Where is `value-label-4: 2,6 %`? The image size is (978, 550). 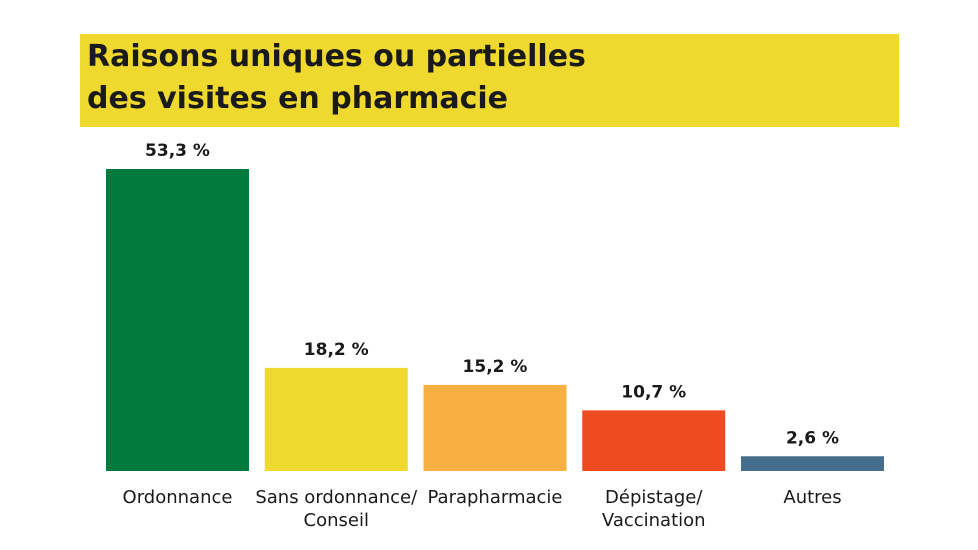
value-label-4: 2,6 % is located at coordinates (812, 438).